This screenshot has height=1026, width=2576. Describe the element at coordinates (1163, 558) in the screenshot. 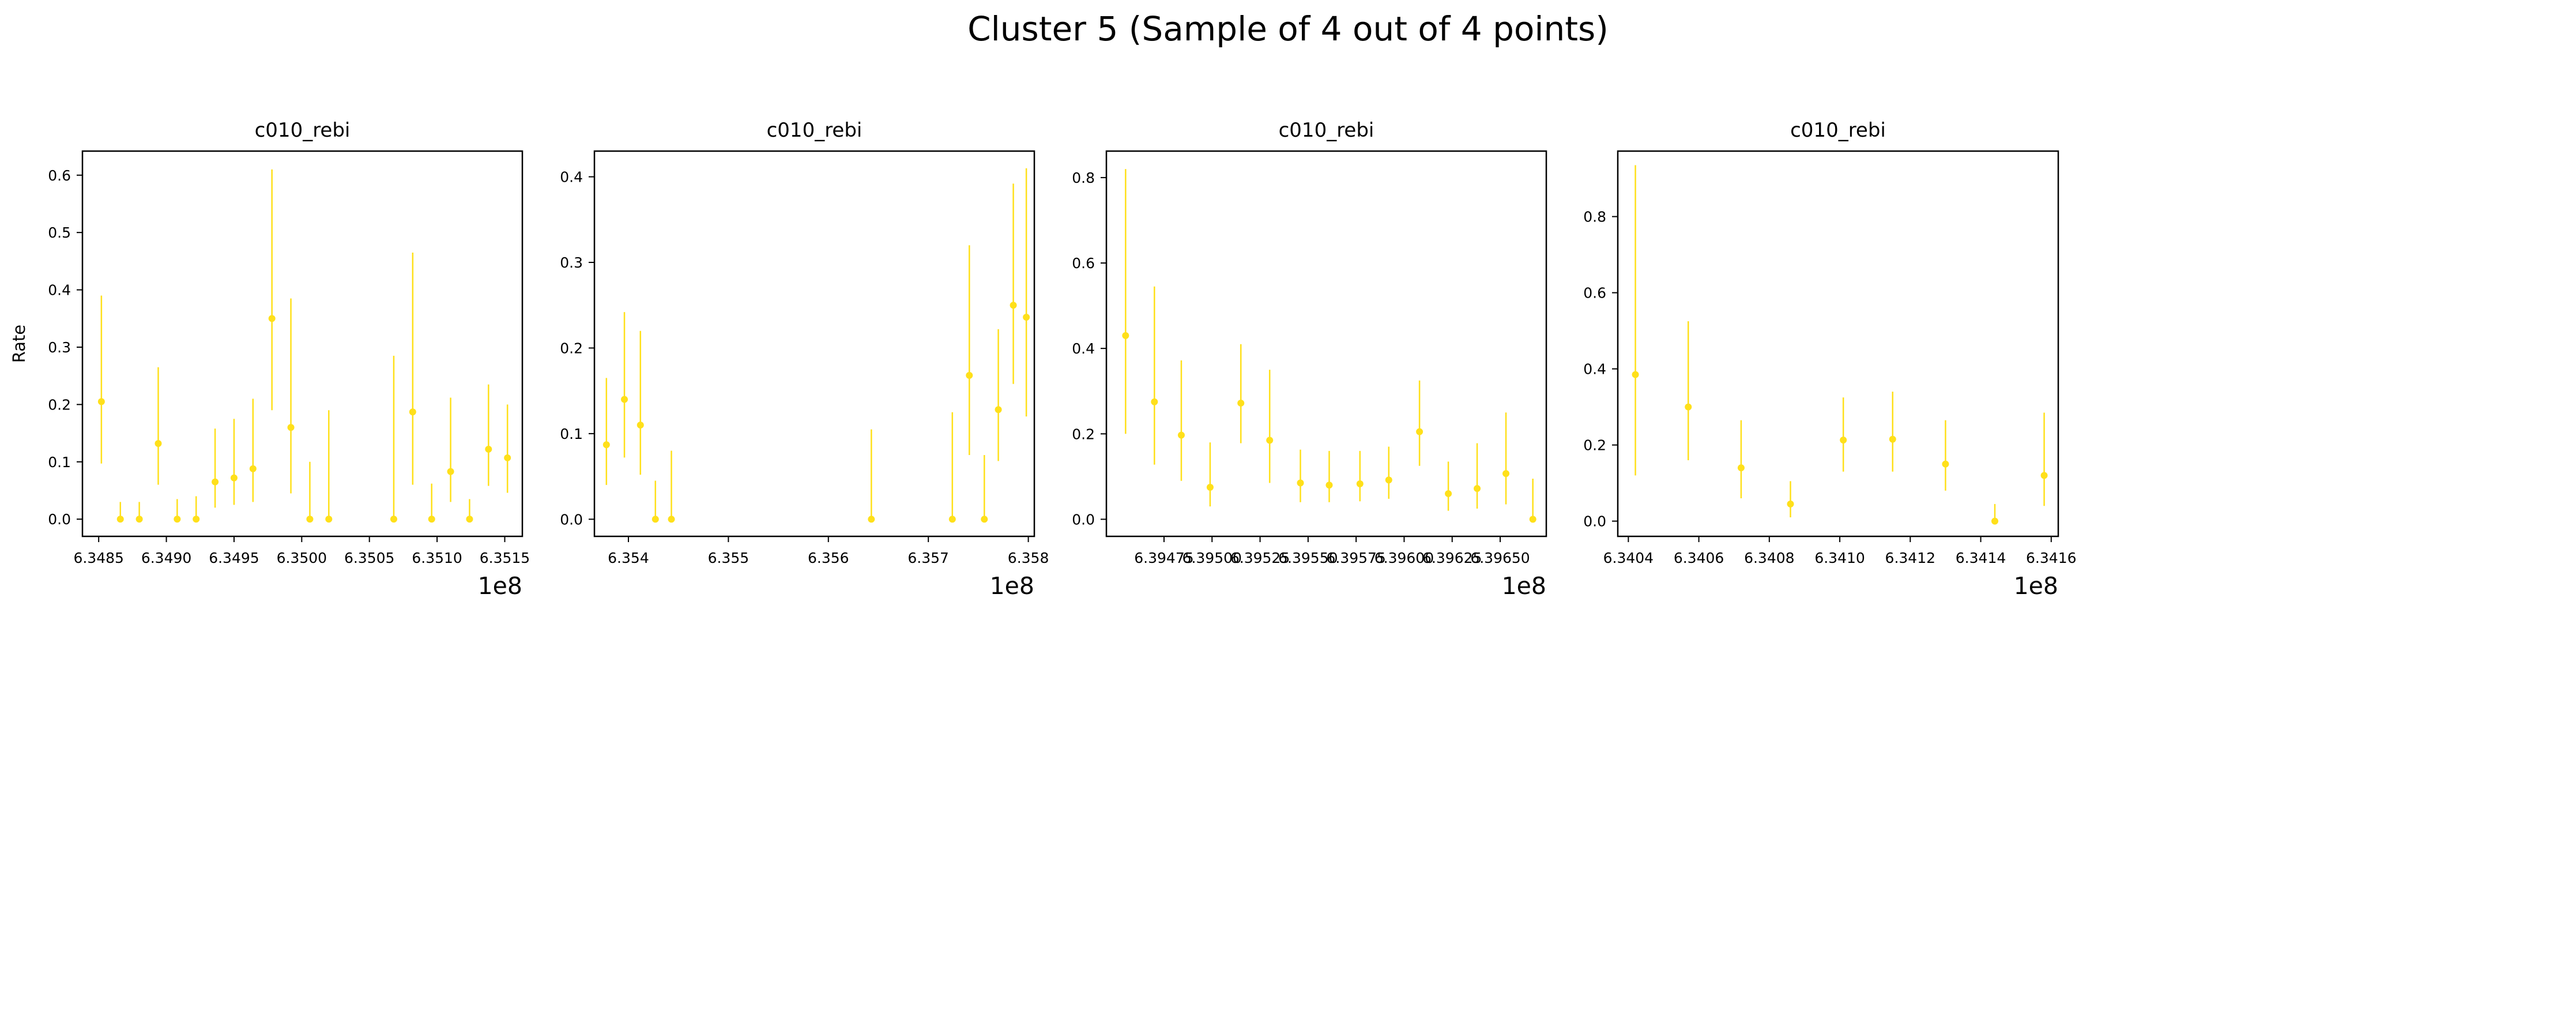

I see `x-tick-label: 6.39475` at that location.